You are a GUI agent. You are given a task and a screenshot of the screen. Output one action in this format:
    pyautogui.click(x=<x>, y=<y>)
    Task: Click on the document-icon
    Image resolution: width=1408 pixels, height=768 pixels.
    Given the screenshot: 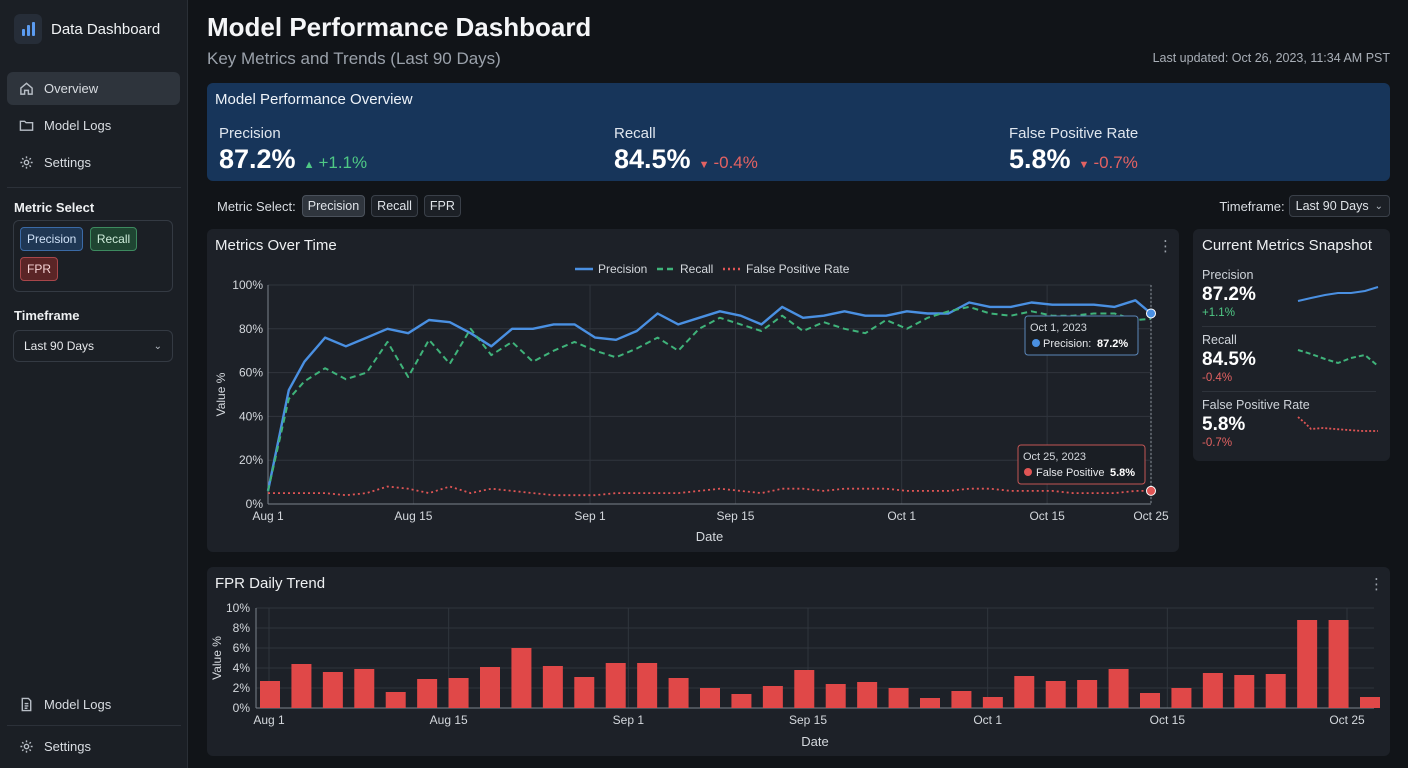 What is the action you would take?
    pyautogui.click(x=26, y=704)
    